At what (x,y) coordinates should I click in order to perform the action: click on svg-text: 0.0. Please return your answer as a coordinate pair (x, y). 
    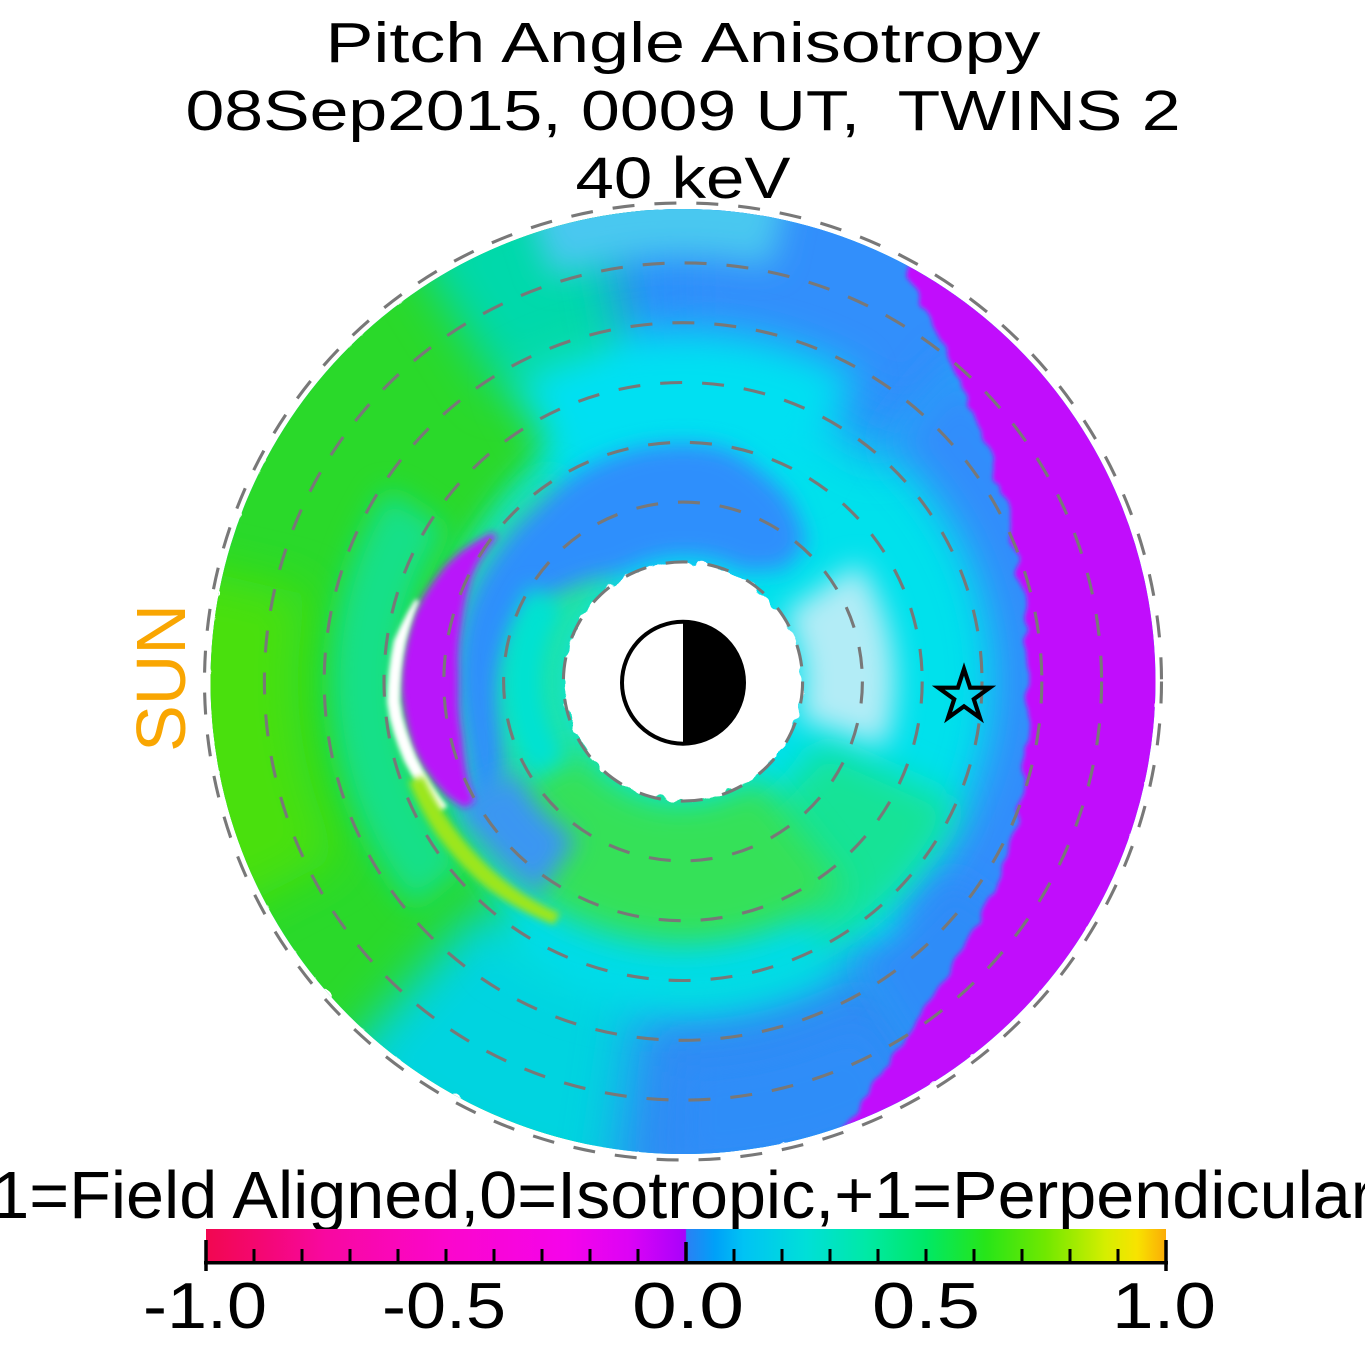
    Looking at the image, I should click on (688, 1305).